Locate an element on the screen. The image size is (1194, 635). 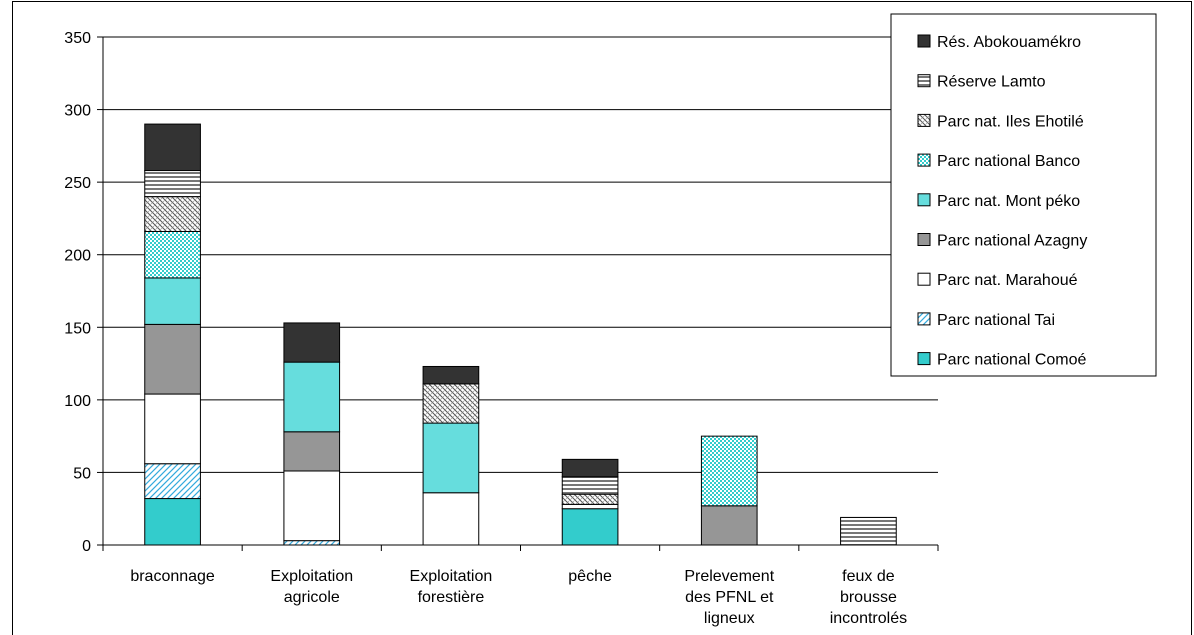
x-tick-label-line: forestière is located at coordinates (451, 597).